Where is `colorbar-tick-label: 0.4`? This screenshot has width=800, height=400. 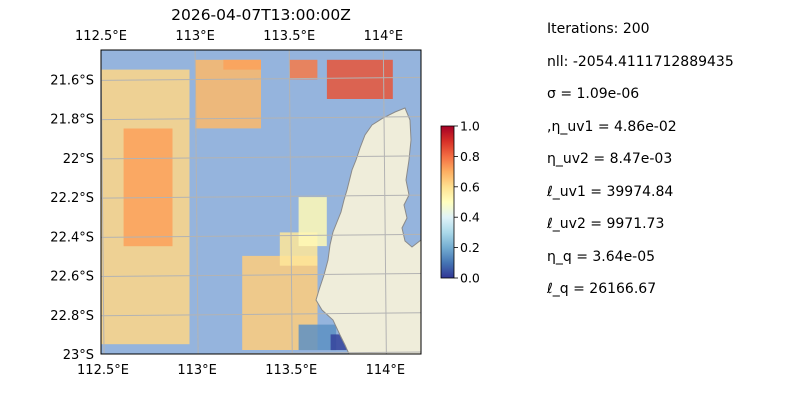 colorbar-tick-label: 0.4 is located at coordinates (470, 217).